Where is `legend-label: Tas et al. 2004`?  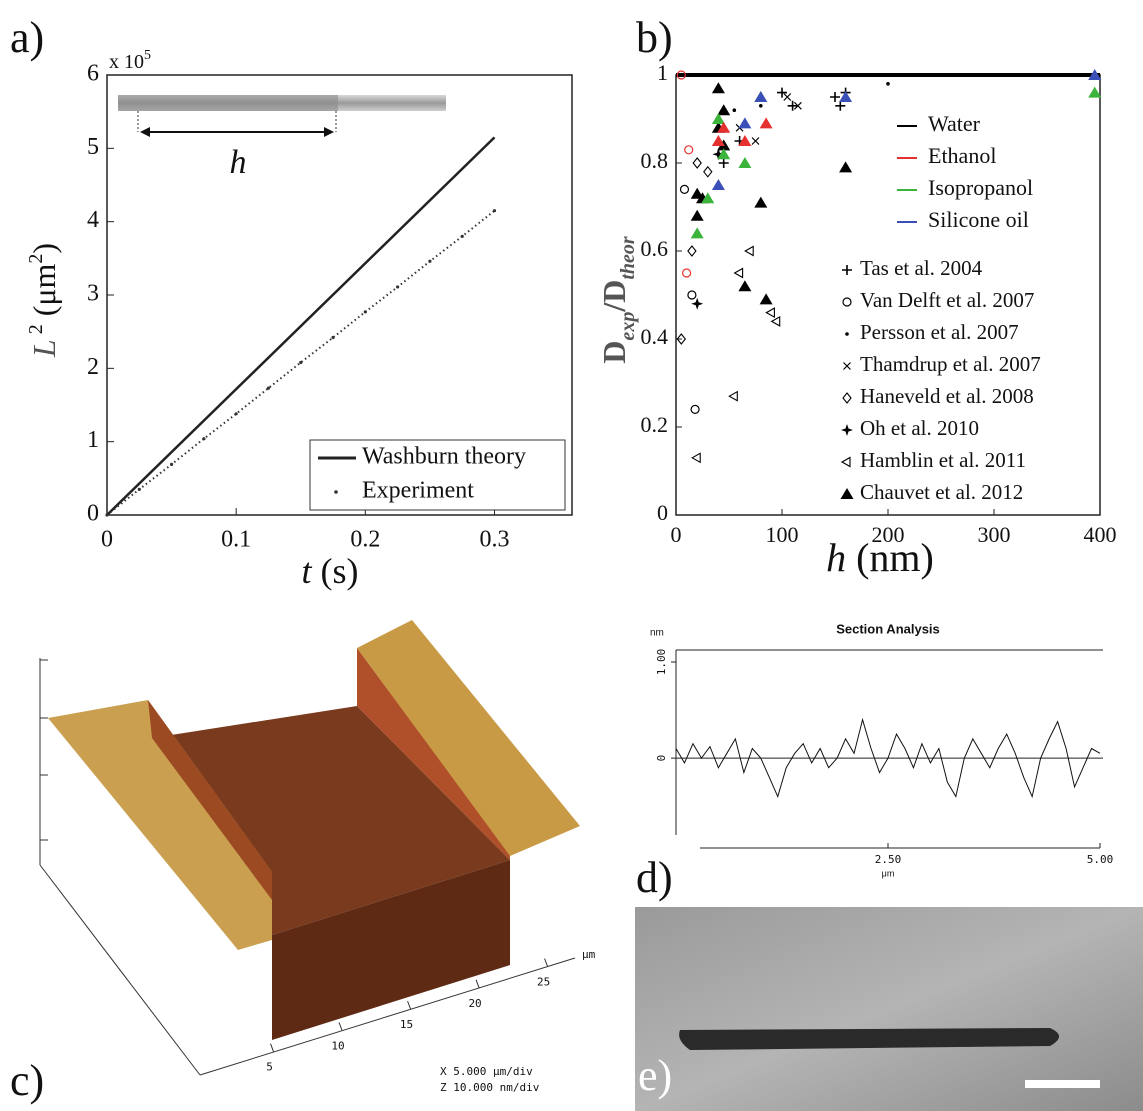 legend-label: Tas et al. 2004 is located at coordinates (921, 268).